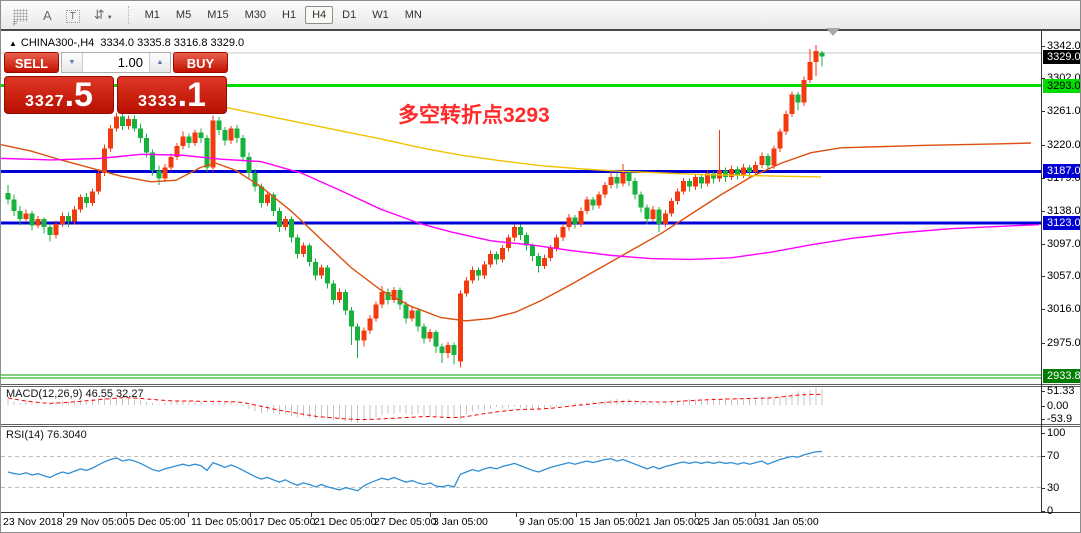  What do you see at coordinates (116, 83) in the screenshot?
I see `one-click-trade-panel: SELL ▼ 1.00 ▲ BUY 3327.5 3333.1` at bounding box center [116, 83].